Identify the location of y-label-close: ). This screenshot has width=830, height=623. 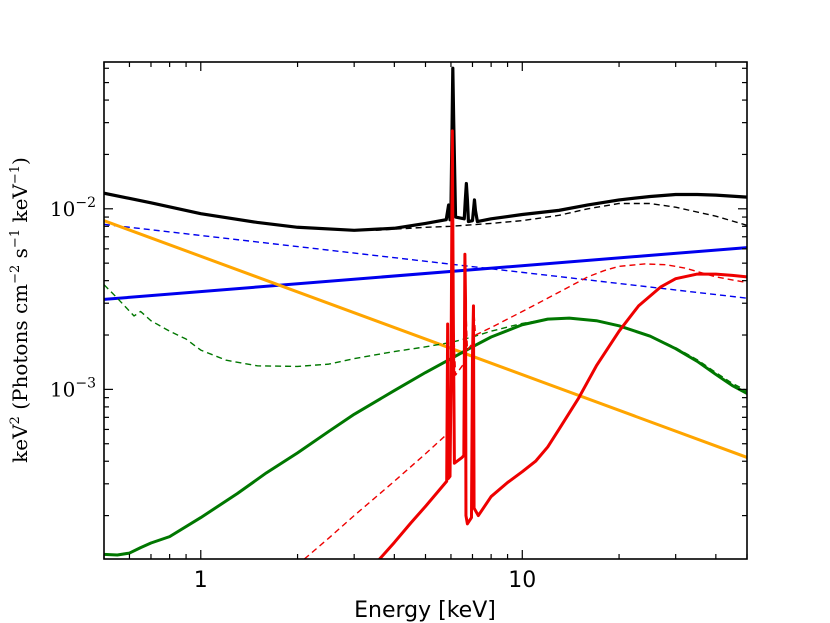
(20, 161).